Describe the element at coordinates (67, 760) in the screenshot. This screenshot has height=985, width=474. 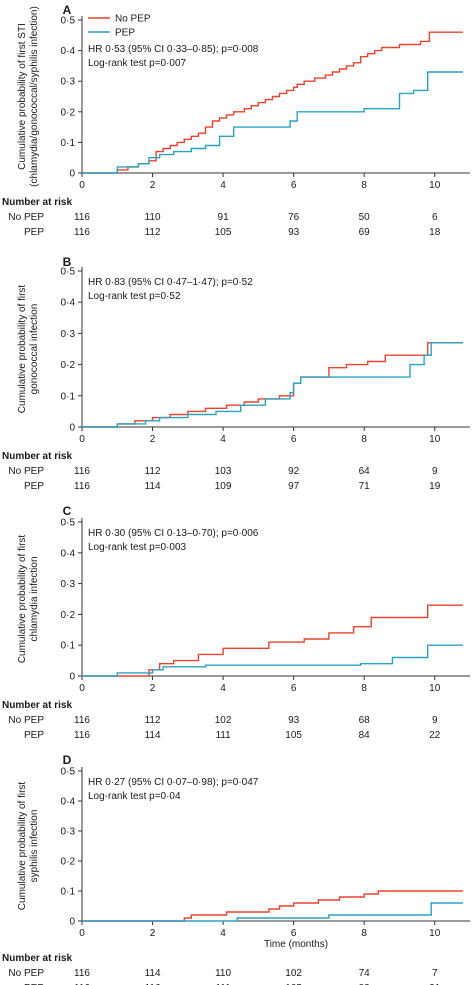
I see `panel-letter: D` at that location.